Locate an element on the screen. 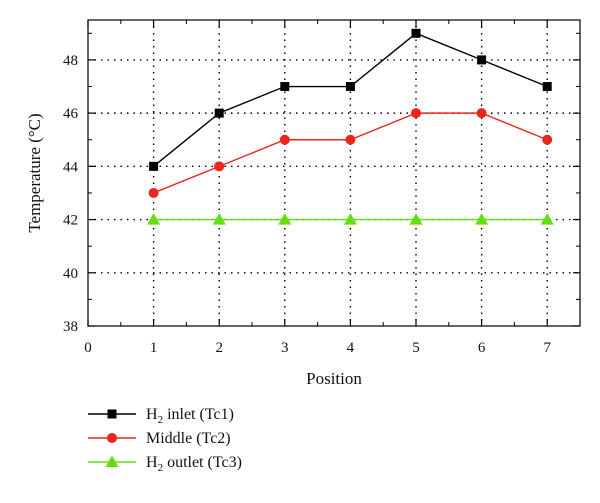  x-tick-label: 0 is located at coordinates (88, 348).